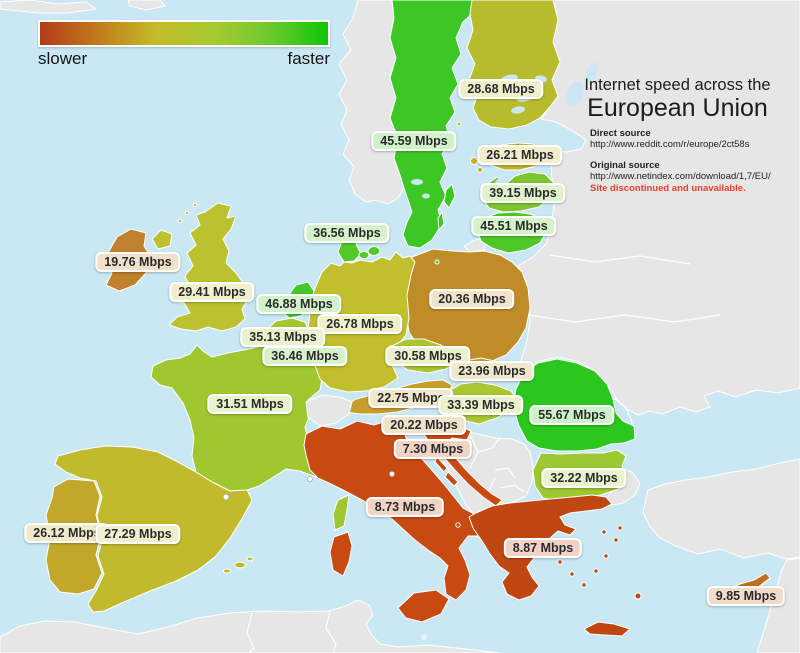 The width and height of the screenshot is (800, 653). I want to click on aland-island, so click(459, 124).